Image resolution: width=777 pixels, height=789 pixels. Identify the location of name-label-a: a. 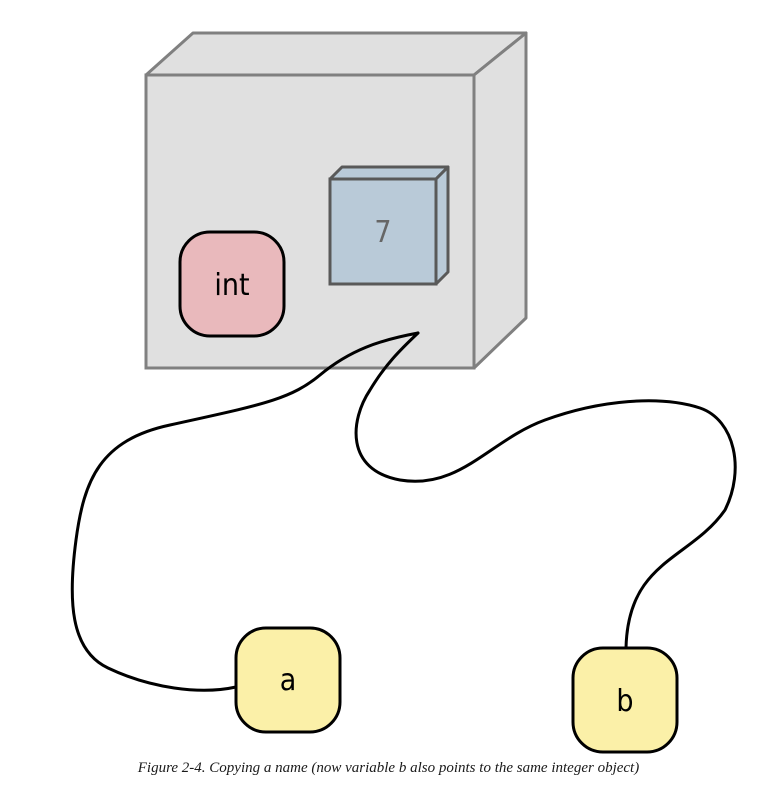
(288, 680).